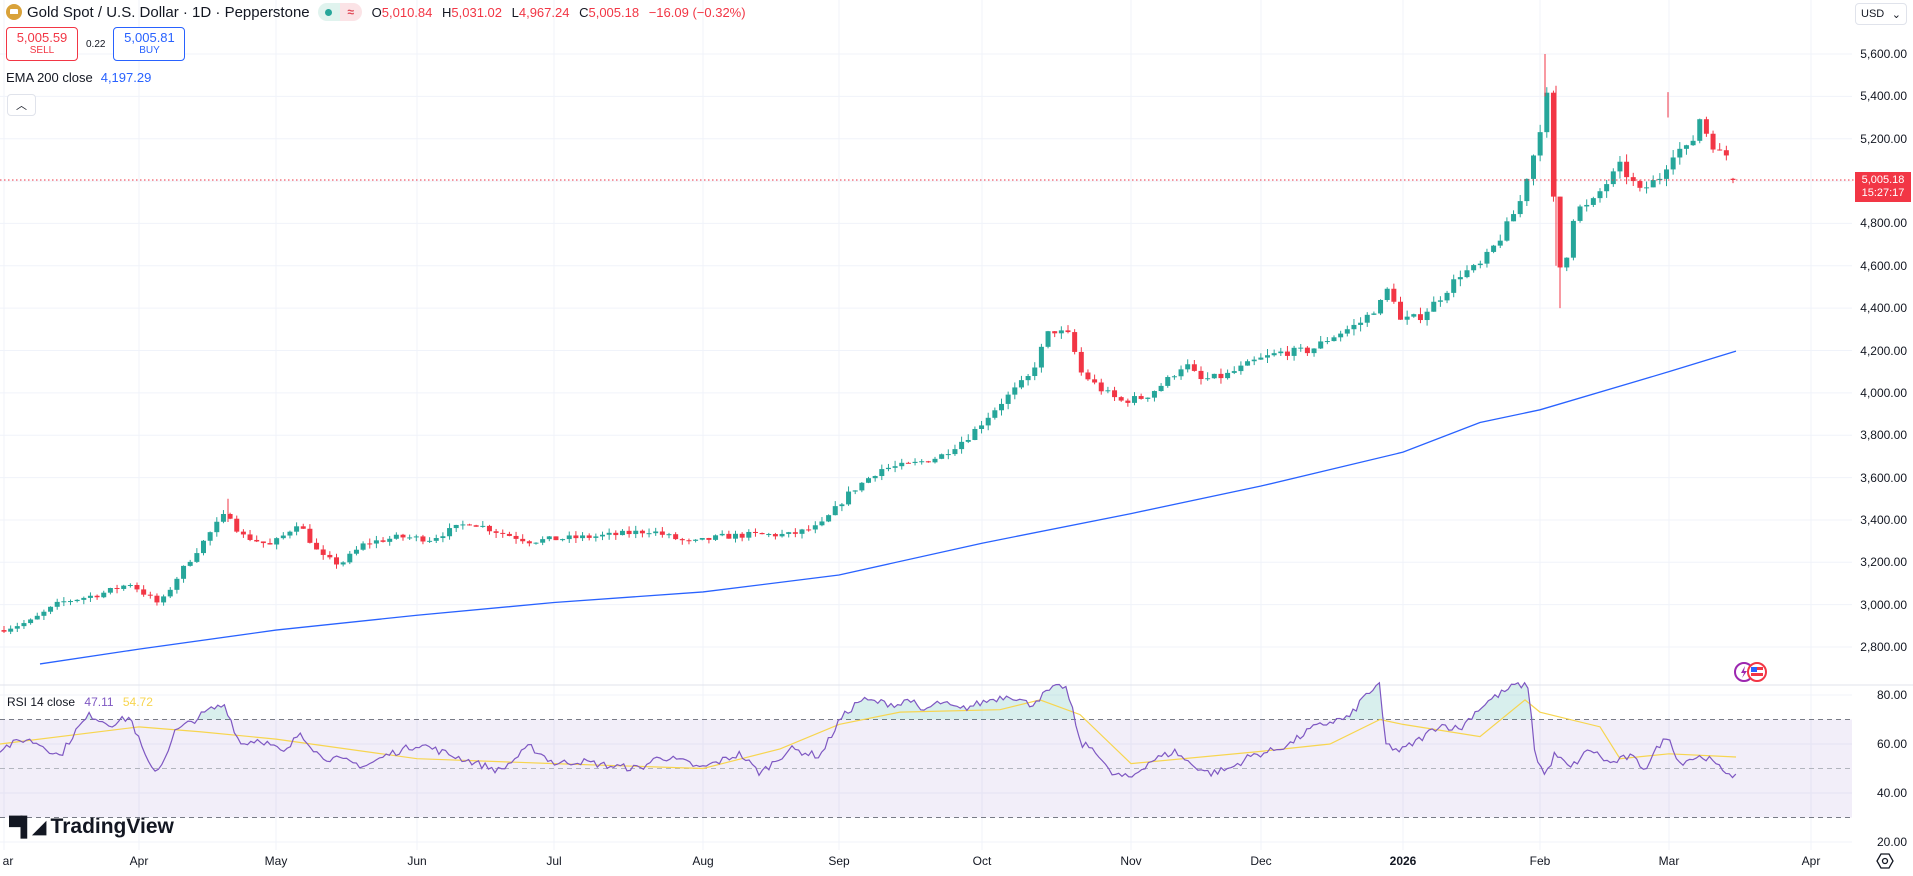  I want to click on settings-icon, so click(1885, 861).